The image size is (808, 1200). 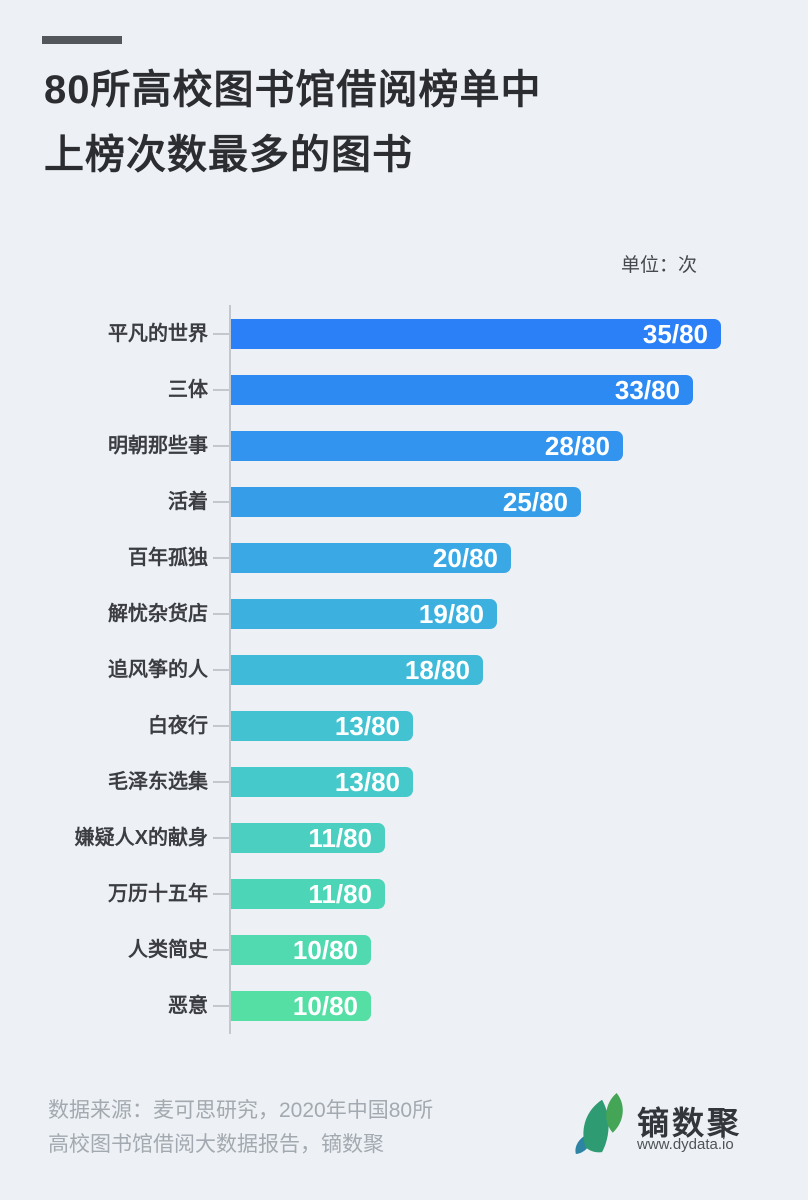 What do you see at coordinates (188, 502) in the screenshot?
I see `book-label: 活着` at bounding box center [188, 502].